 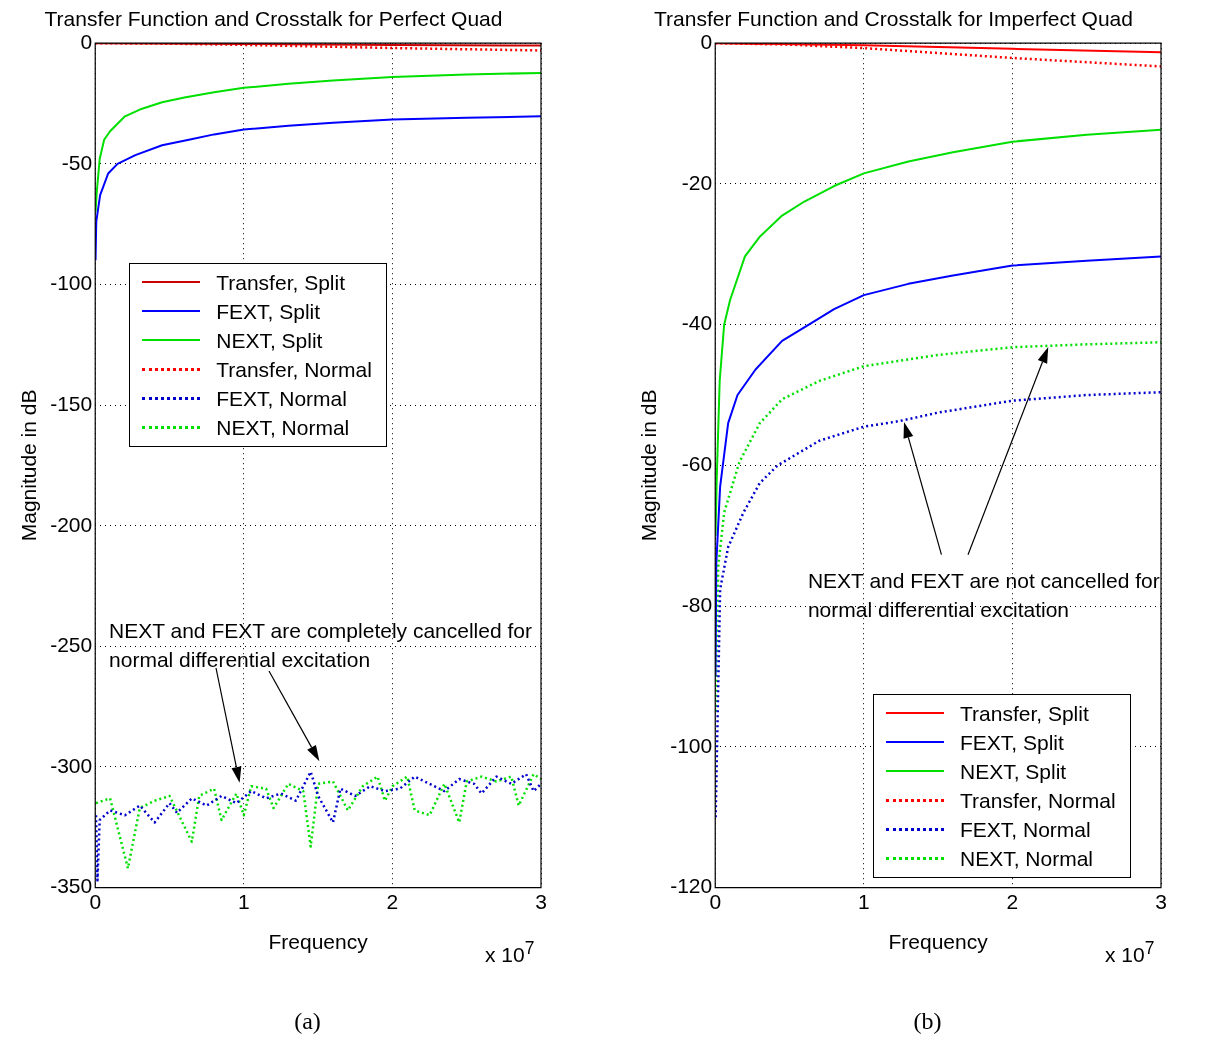 What do you see at coordinates (71, 403) in the screenshot?
I see `y-tick-label: -150` at bounding box center [71, 403].